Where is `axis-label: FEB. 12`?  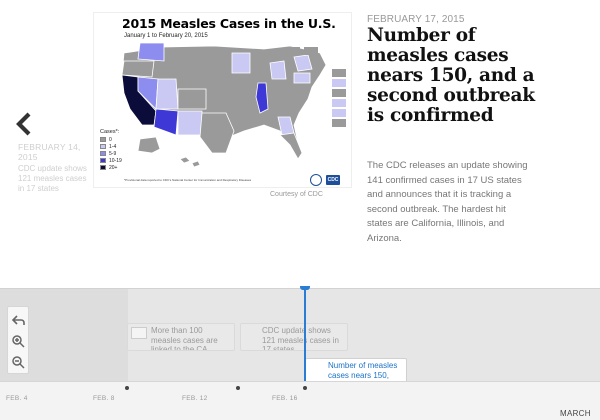 axis-label: FEB. 12 is located at coordinates (195, 398).